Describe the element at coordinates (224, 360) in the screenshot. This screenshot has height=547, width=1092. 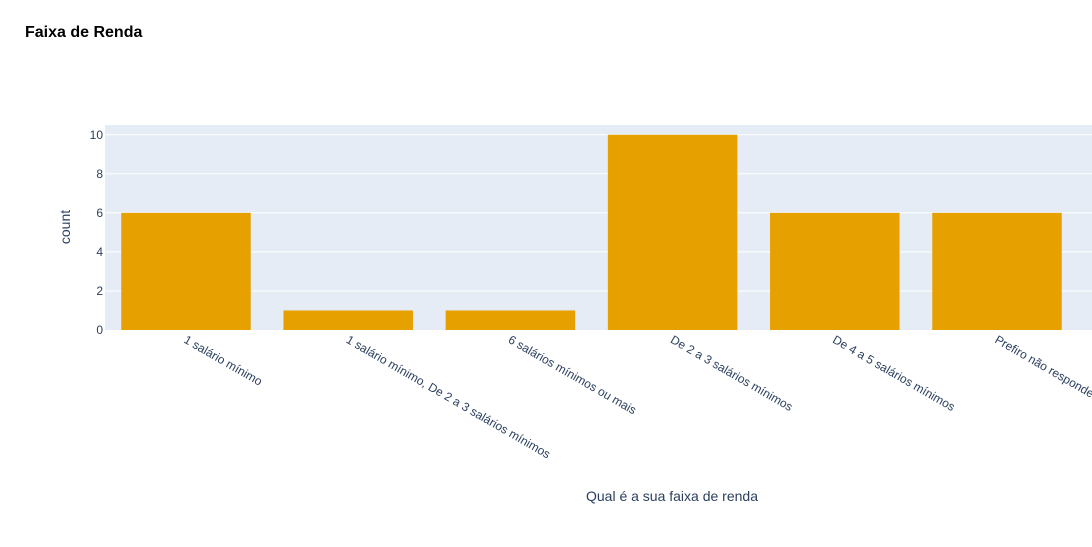
I see `x-tick-label: 1 salário mínimo` at that location.